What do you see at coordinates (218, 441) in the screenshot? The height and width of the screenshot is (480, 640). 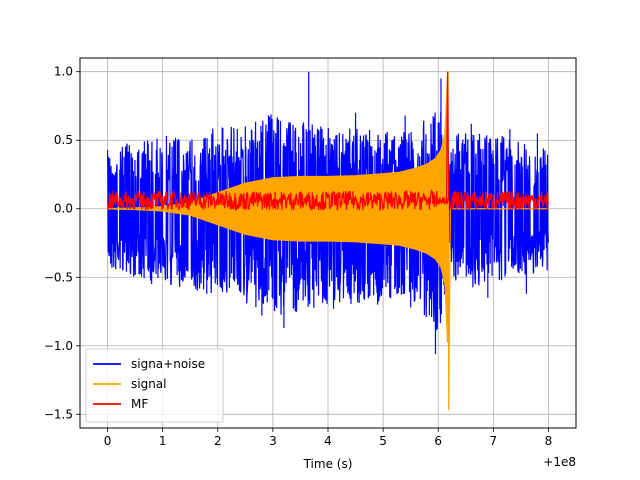 I see `x-tick-label: 2` at bounding box center [218, 441].